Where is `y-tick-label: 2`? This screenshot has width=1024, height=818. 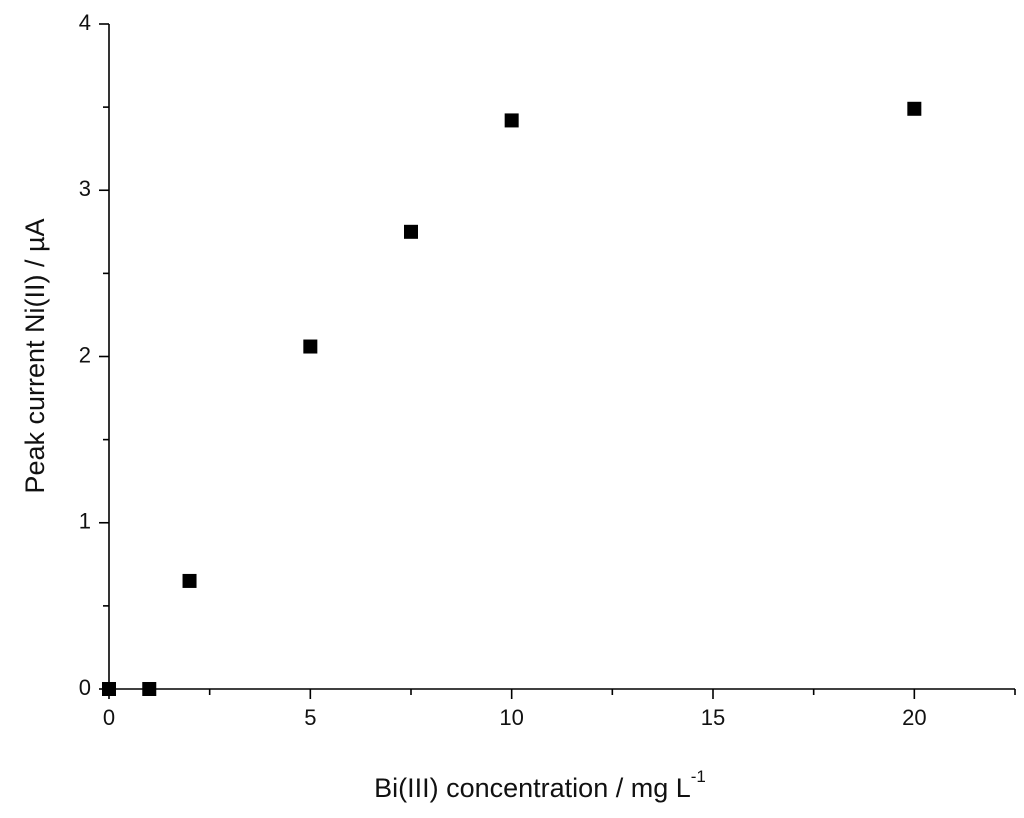 y-tick-label: 2 is located at coordinates (85, 354).